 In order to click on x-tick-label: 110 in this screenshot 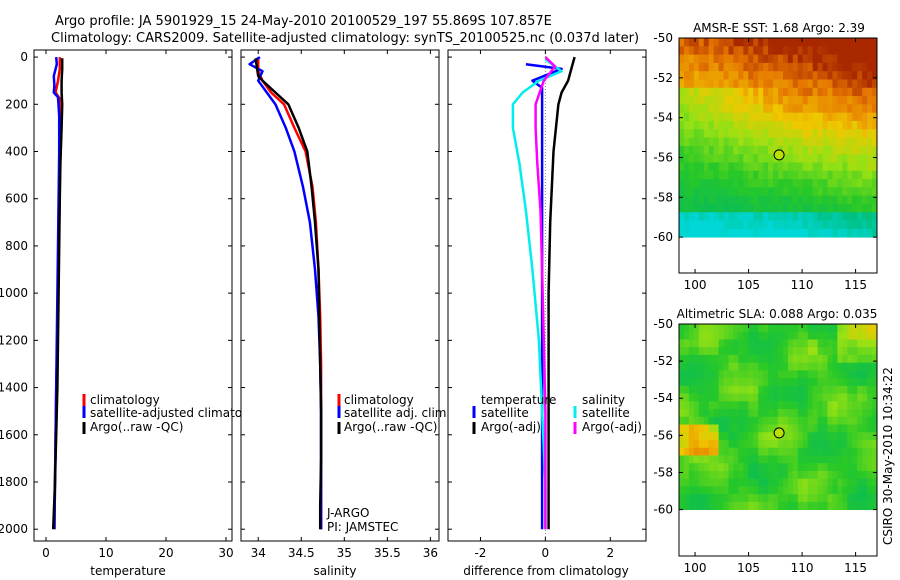, I will do `click(802, 568)`.